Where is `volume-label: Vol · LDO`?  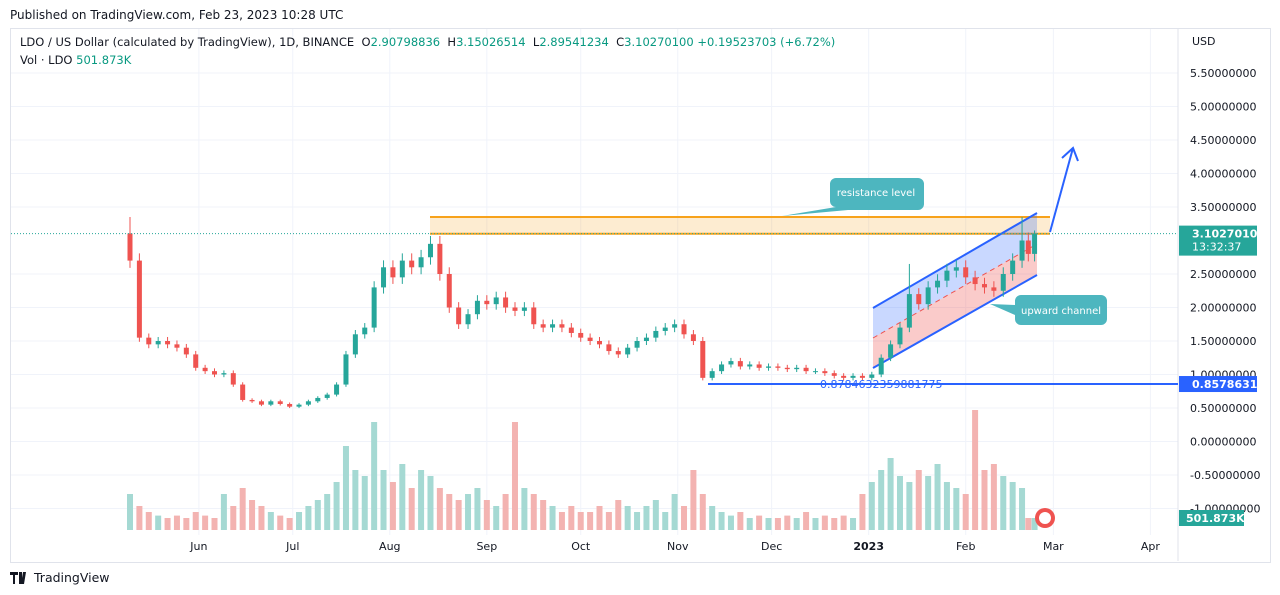
volume-label: Vol · LDO is located at coordinates (46, 60).